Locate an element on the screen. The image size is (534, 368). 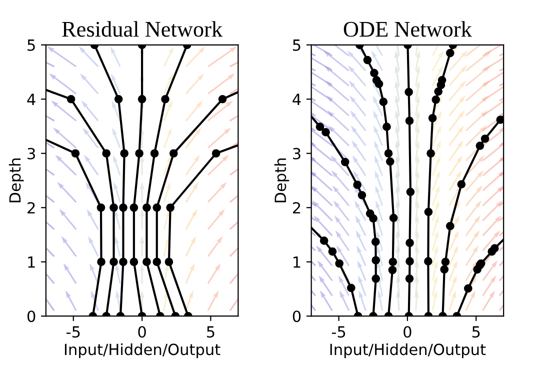
chart-title: ODE Network is located at coordinates (408, 29).